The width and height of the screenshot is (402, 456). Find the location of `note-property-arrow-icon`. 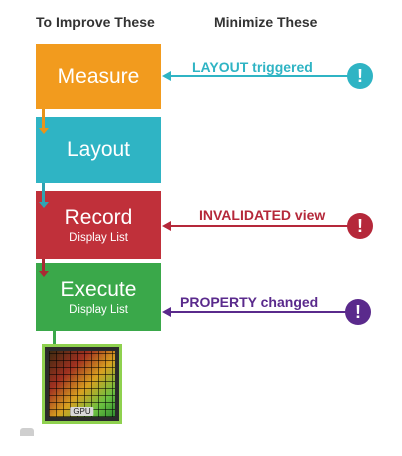

note-property-arrow-icon is located at coordinates (166, 312).